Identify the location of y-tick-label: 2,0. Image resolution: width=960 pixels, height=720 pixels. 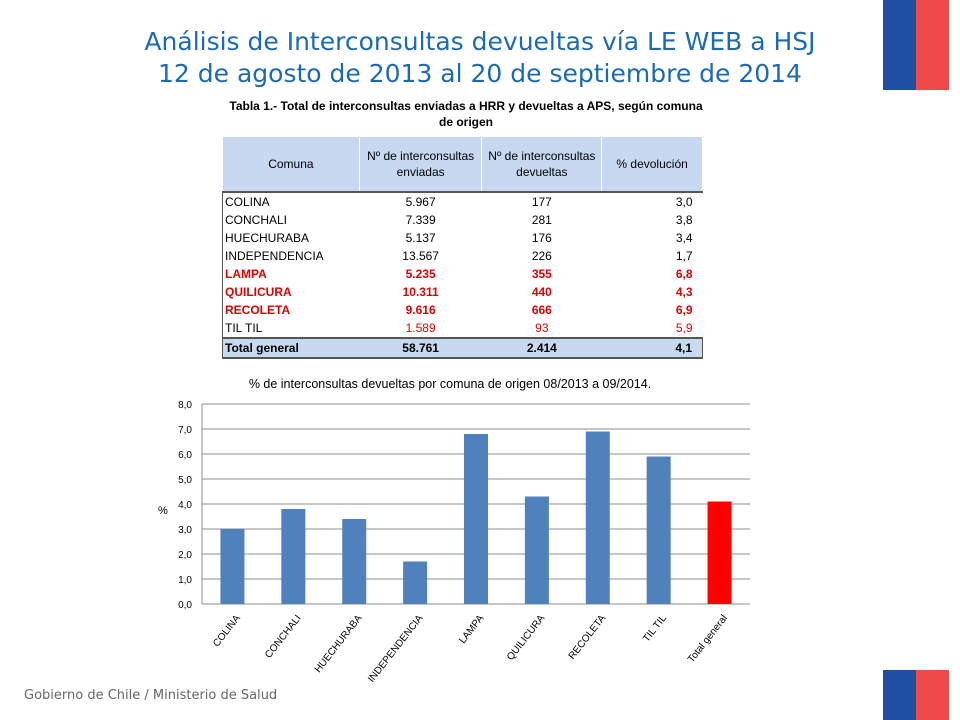
(185, 555).